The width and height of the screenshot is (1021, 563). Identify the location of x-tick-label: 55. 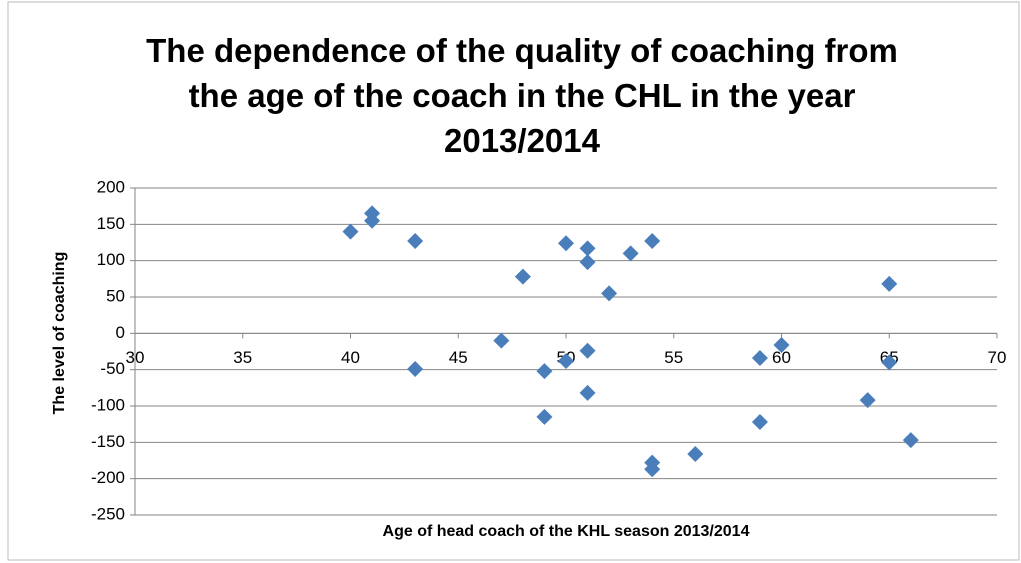
(673, 357).